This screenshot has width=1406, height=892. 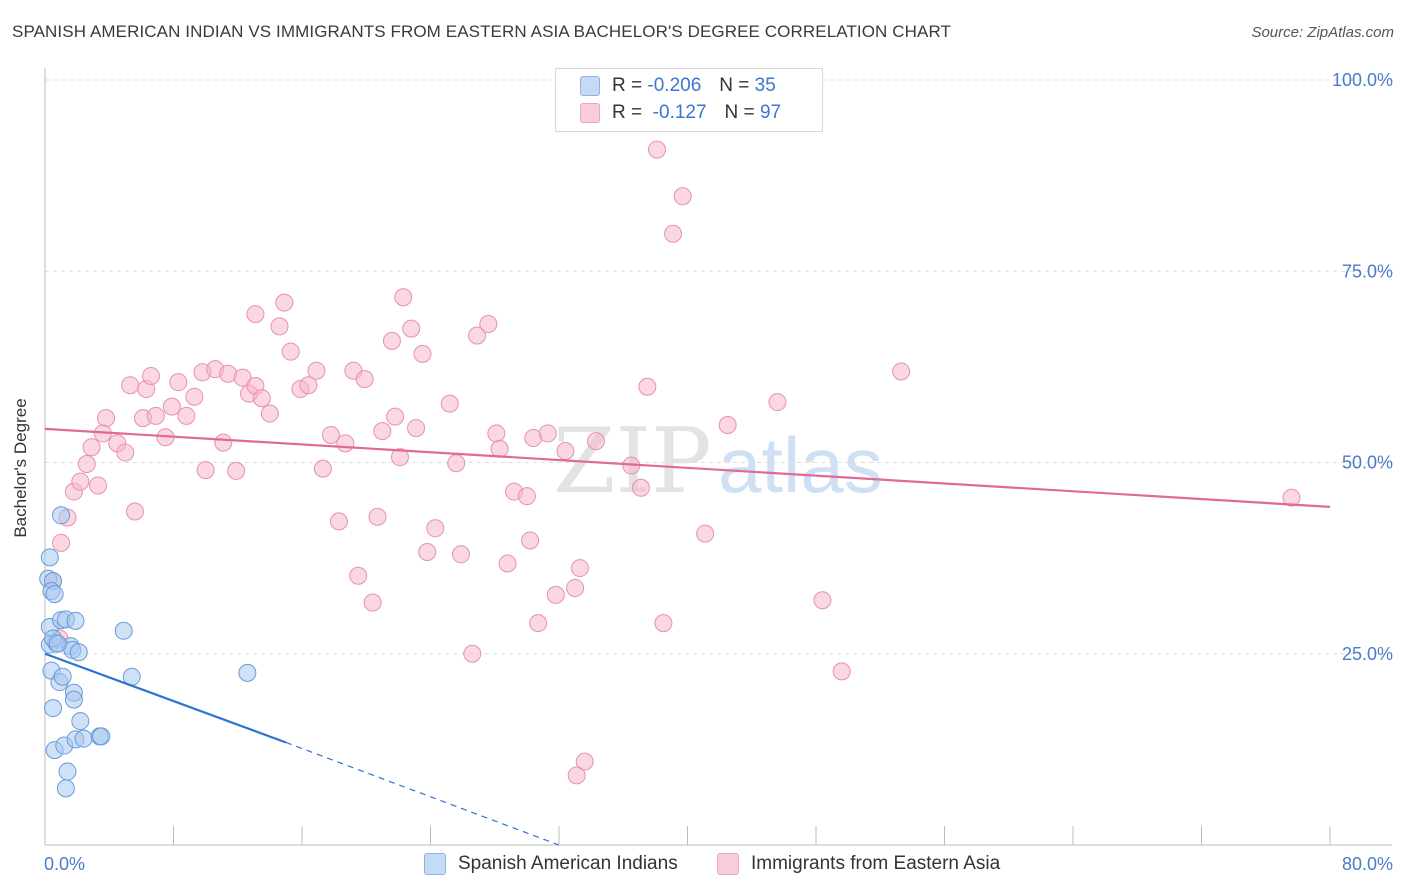 I want to click on trend-line-eastern-asia, so click(x=687, y=467).